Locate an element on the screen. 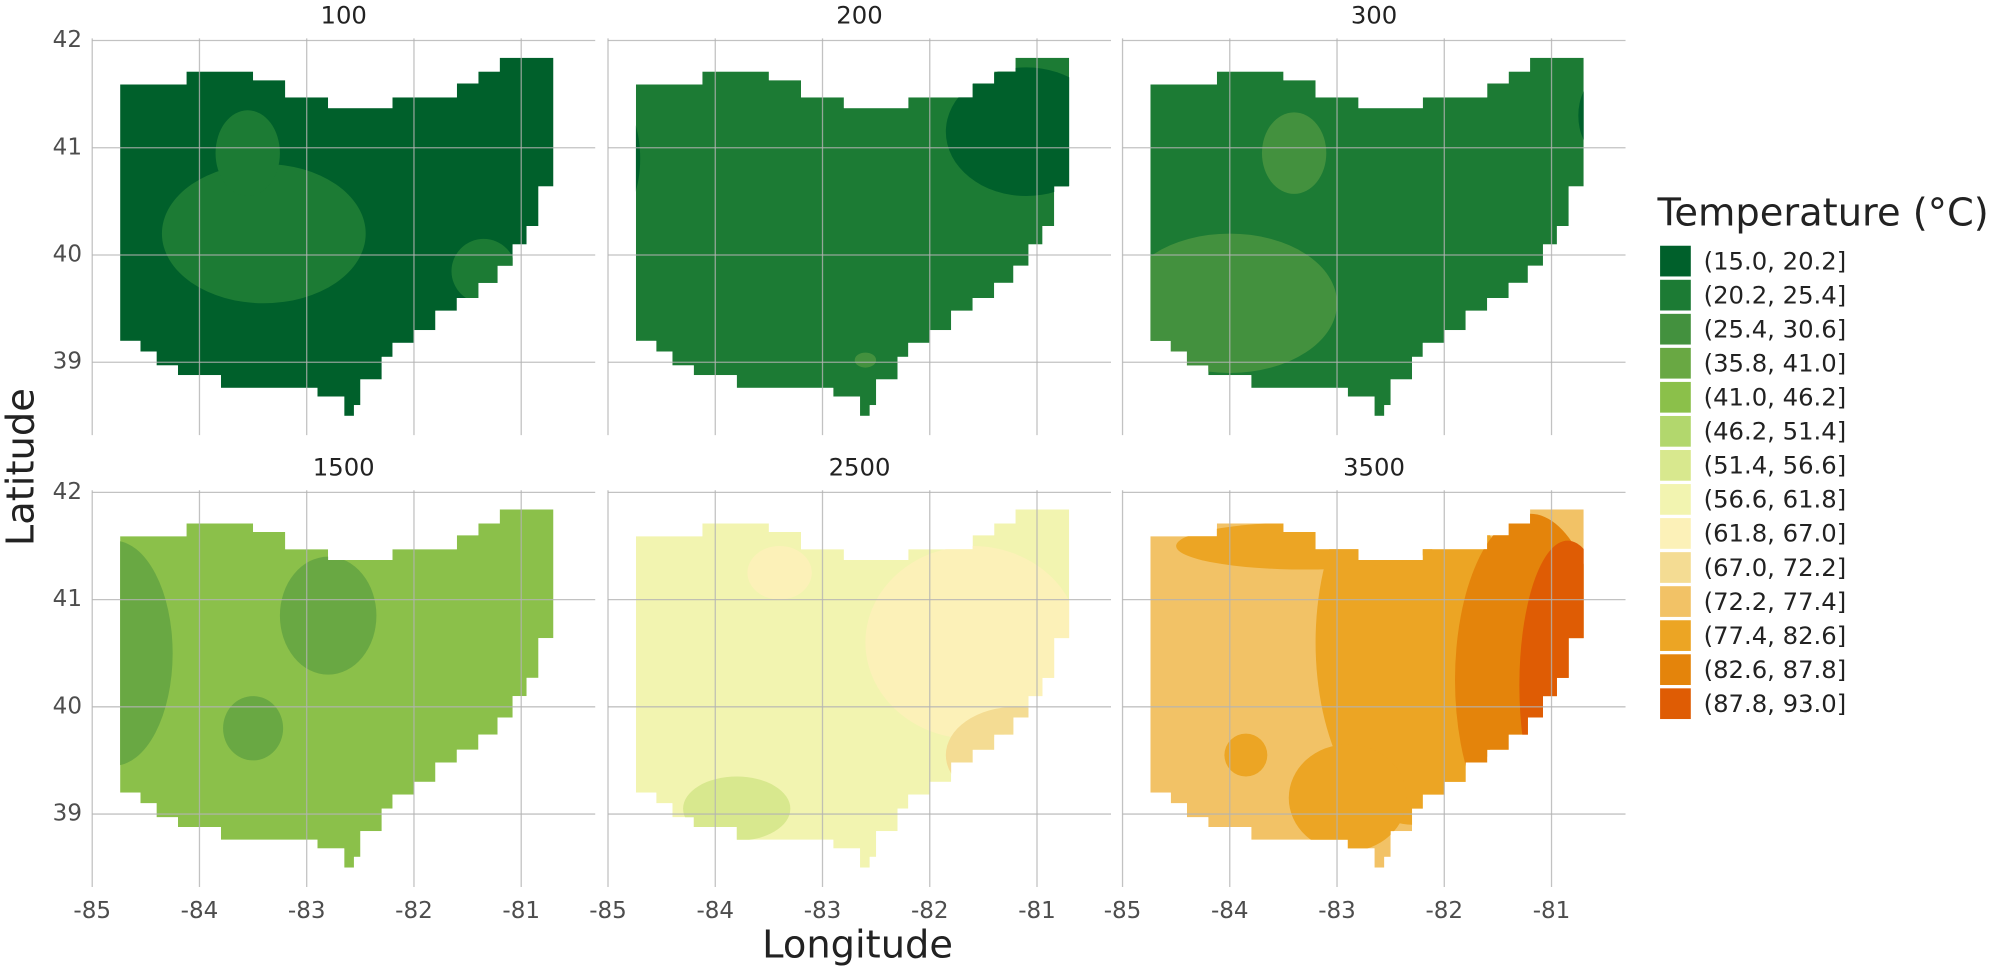  y-axis-label: Latitude is located at coordinates (22, 467).